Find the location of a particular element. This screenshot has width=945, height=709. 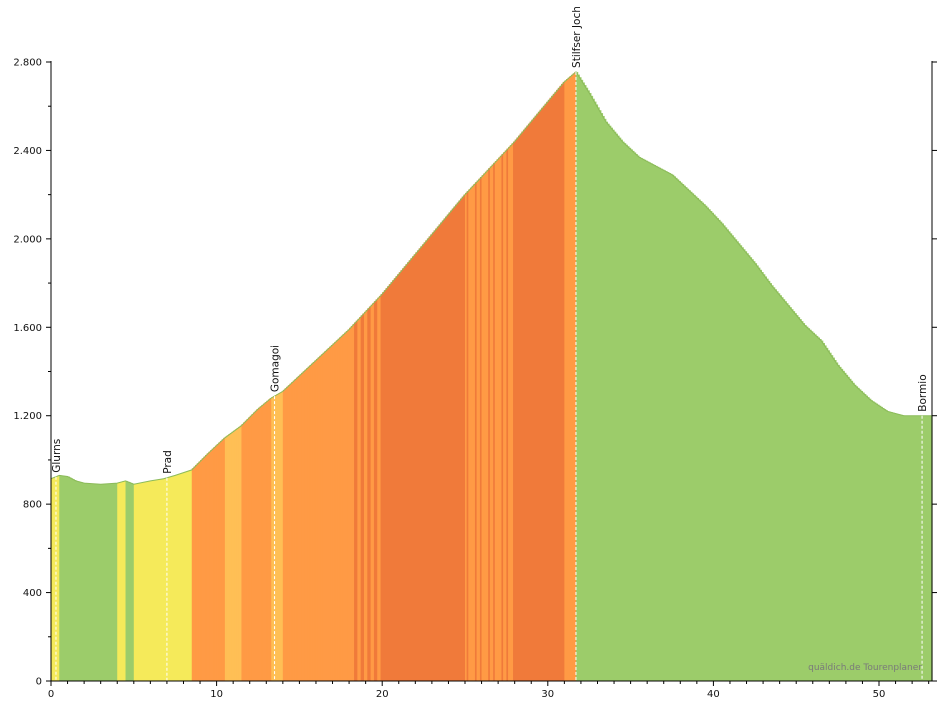

place-label: Prad is located at coordinates (168, 462).